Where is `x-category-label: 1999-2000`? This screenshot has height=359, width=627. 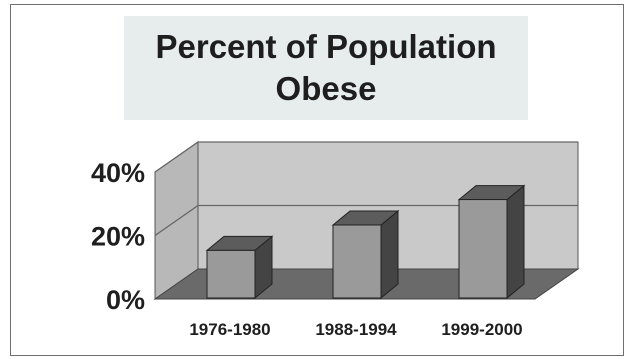 x-category-label: 1999-2000 is located at coordinates (481, 329).